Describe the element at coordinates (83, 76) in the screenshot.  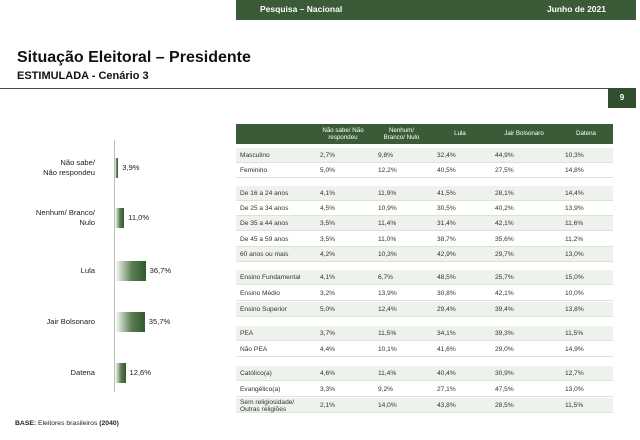
I see `page-subtitle: ESTIMULADA - Cenário 3` at that location.